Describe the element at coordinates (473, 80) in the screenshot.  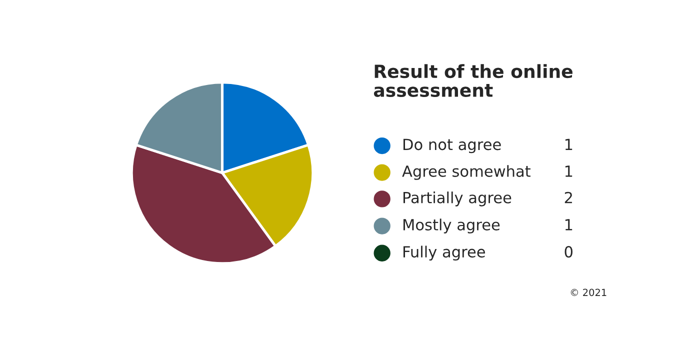
I see `chart-title: Result of the online assessment` at that location.